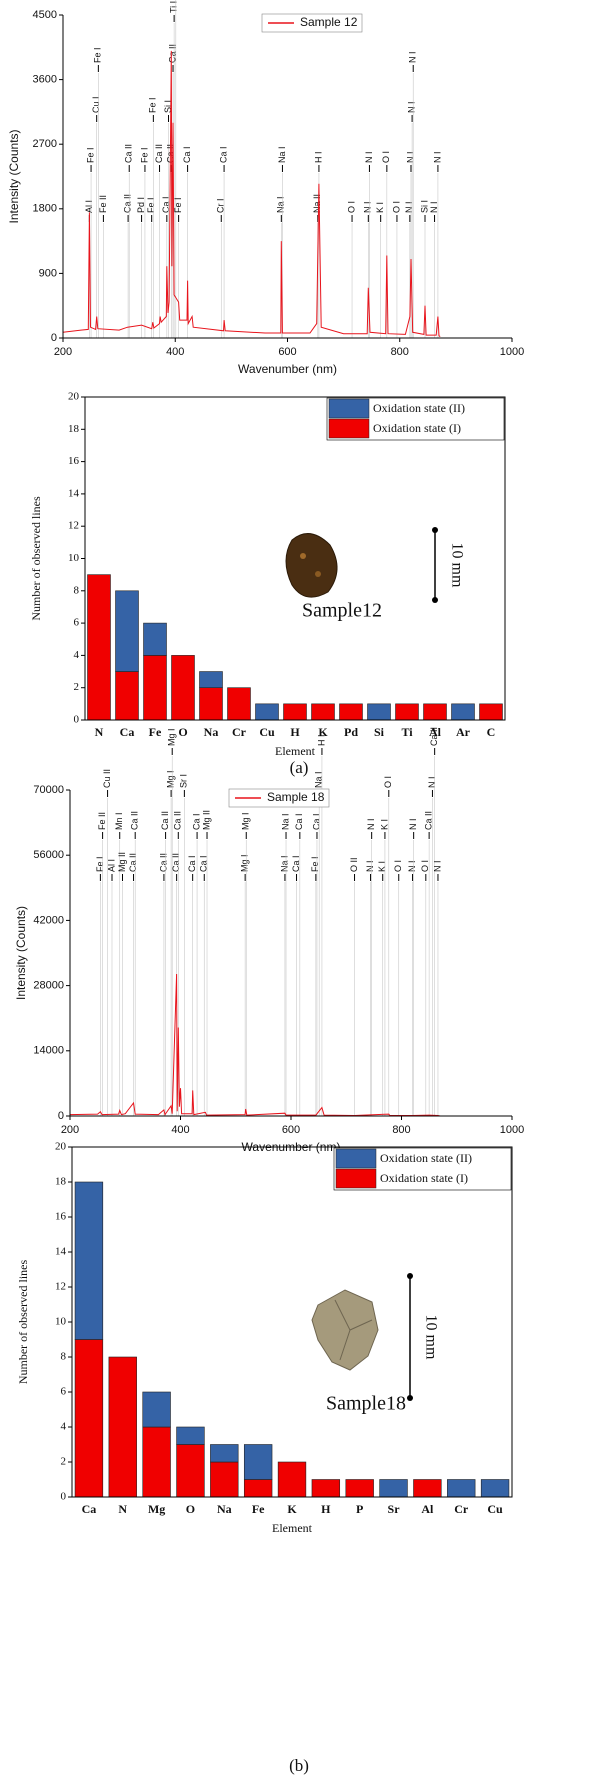  What do you see at coordinates (64, 1462) in the screenshot?
I see `y-tick-label: 2` at bounding box center [64, 1462].